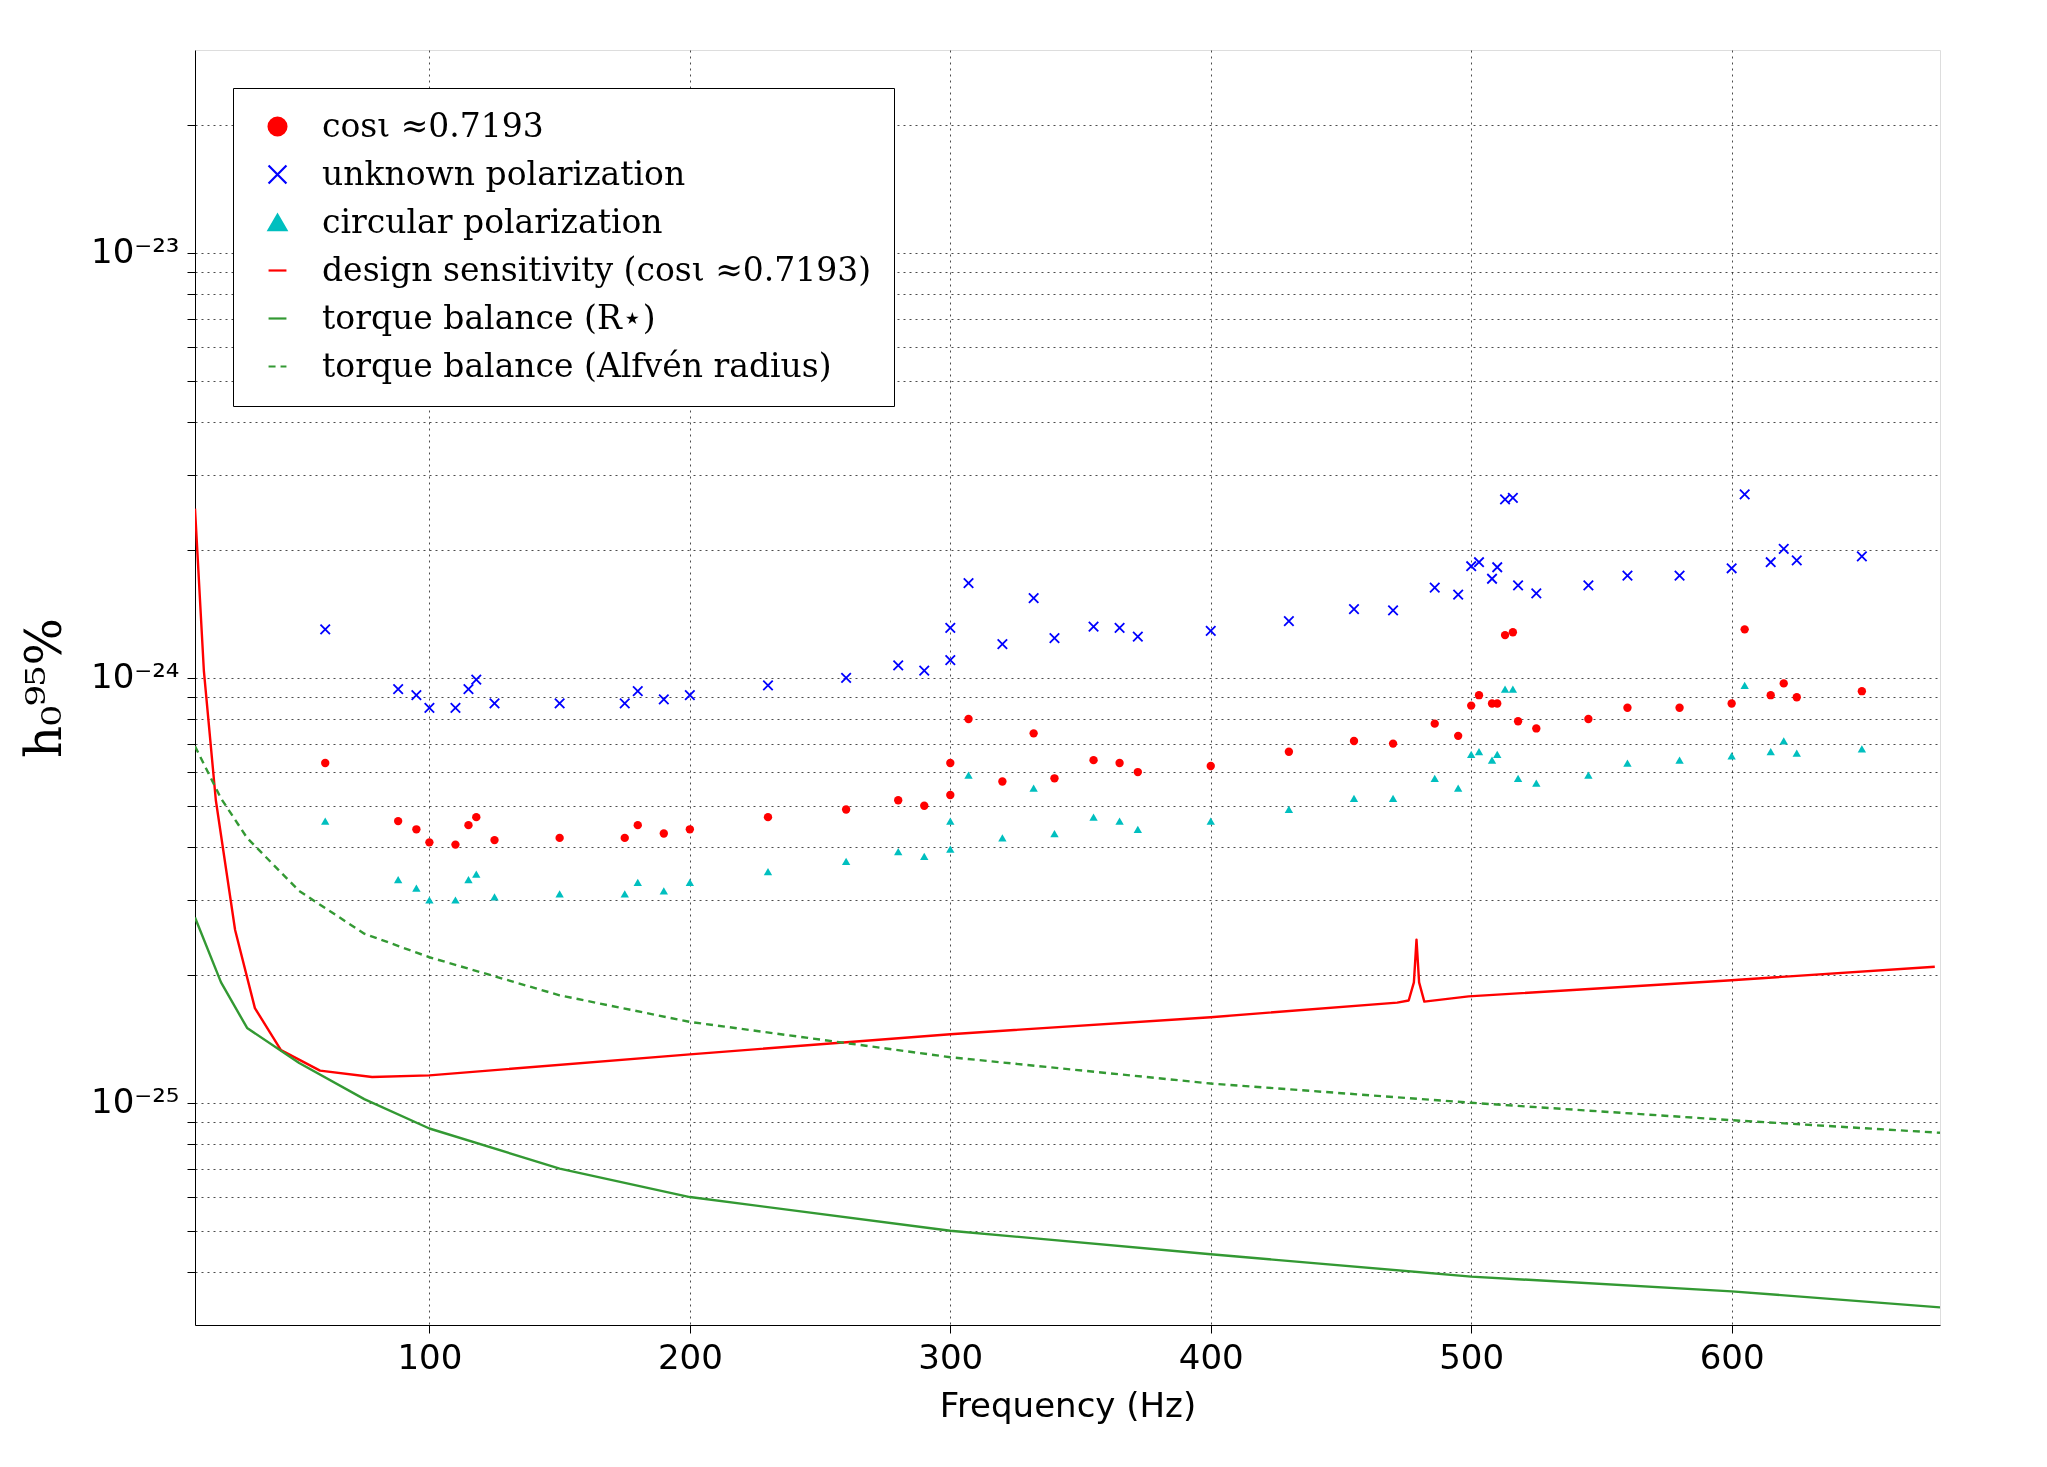 The height and width of the screenshot is (1467, 2047). What do you see at coordinates (951, 1356) in the screenshot?
I see `x-tick-label: 300` at bounding box center [951, 1356].